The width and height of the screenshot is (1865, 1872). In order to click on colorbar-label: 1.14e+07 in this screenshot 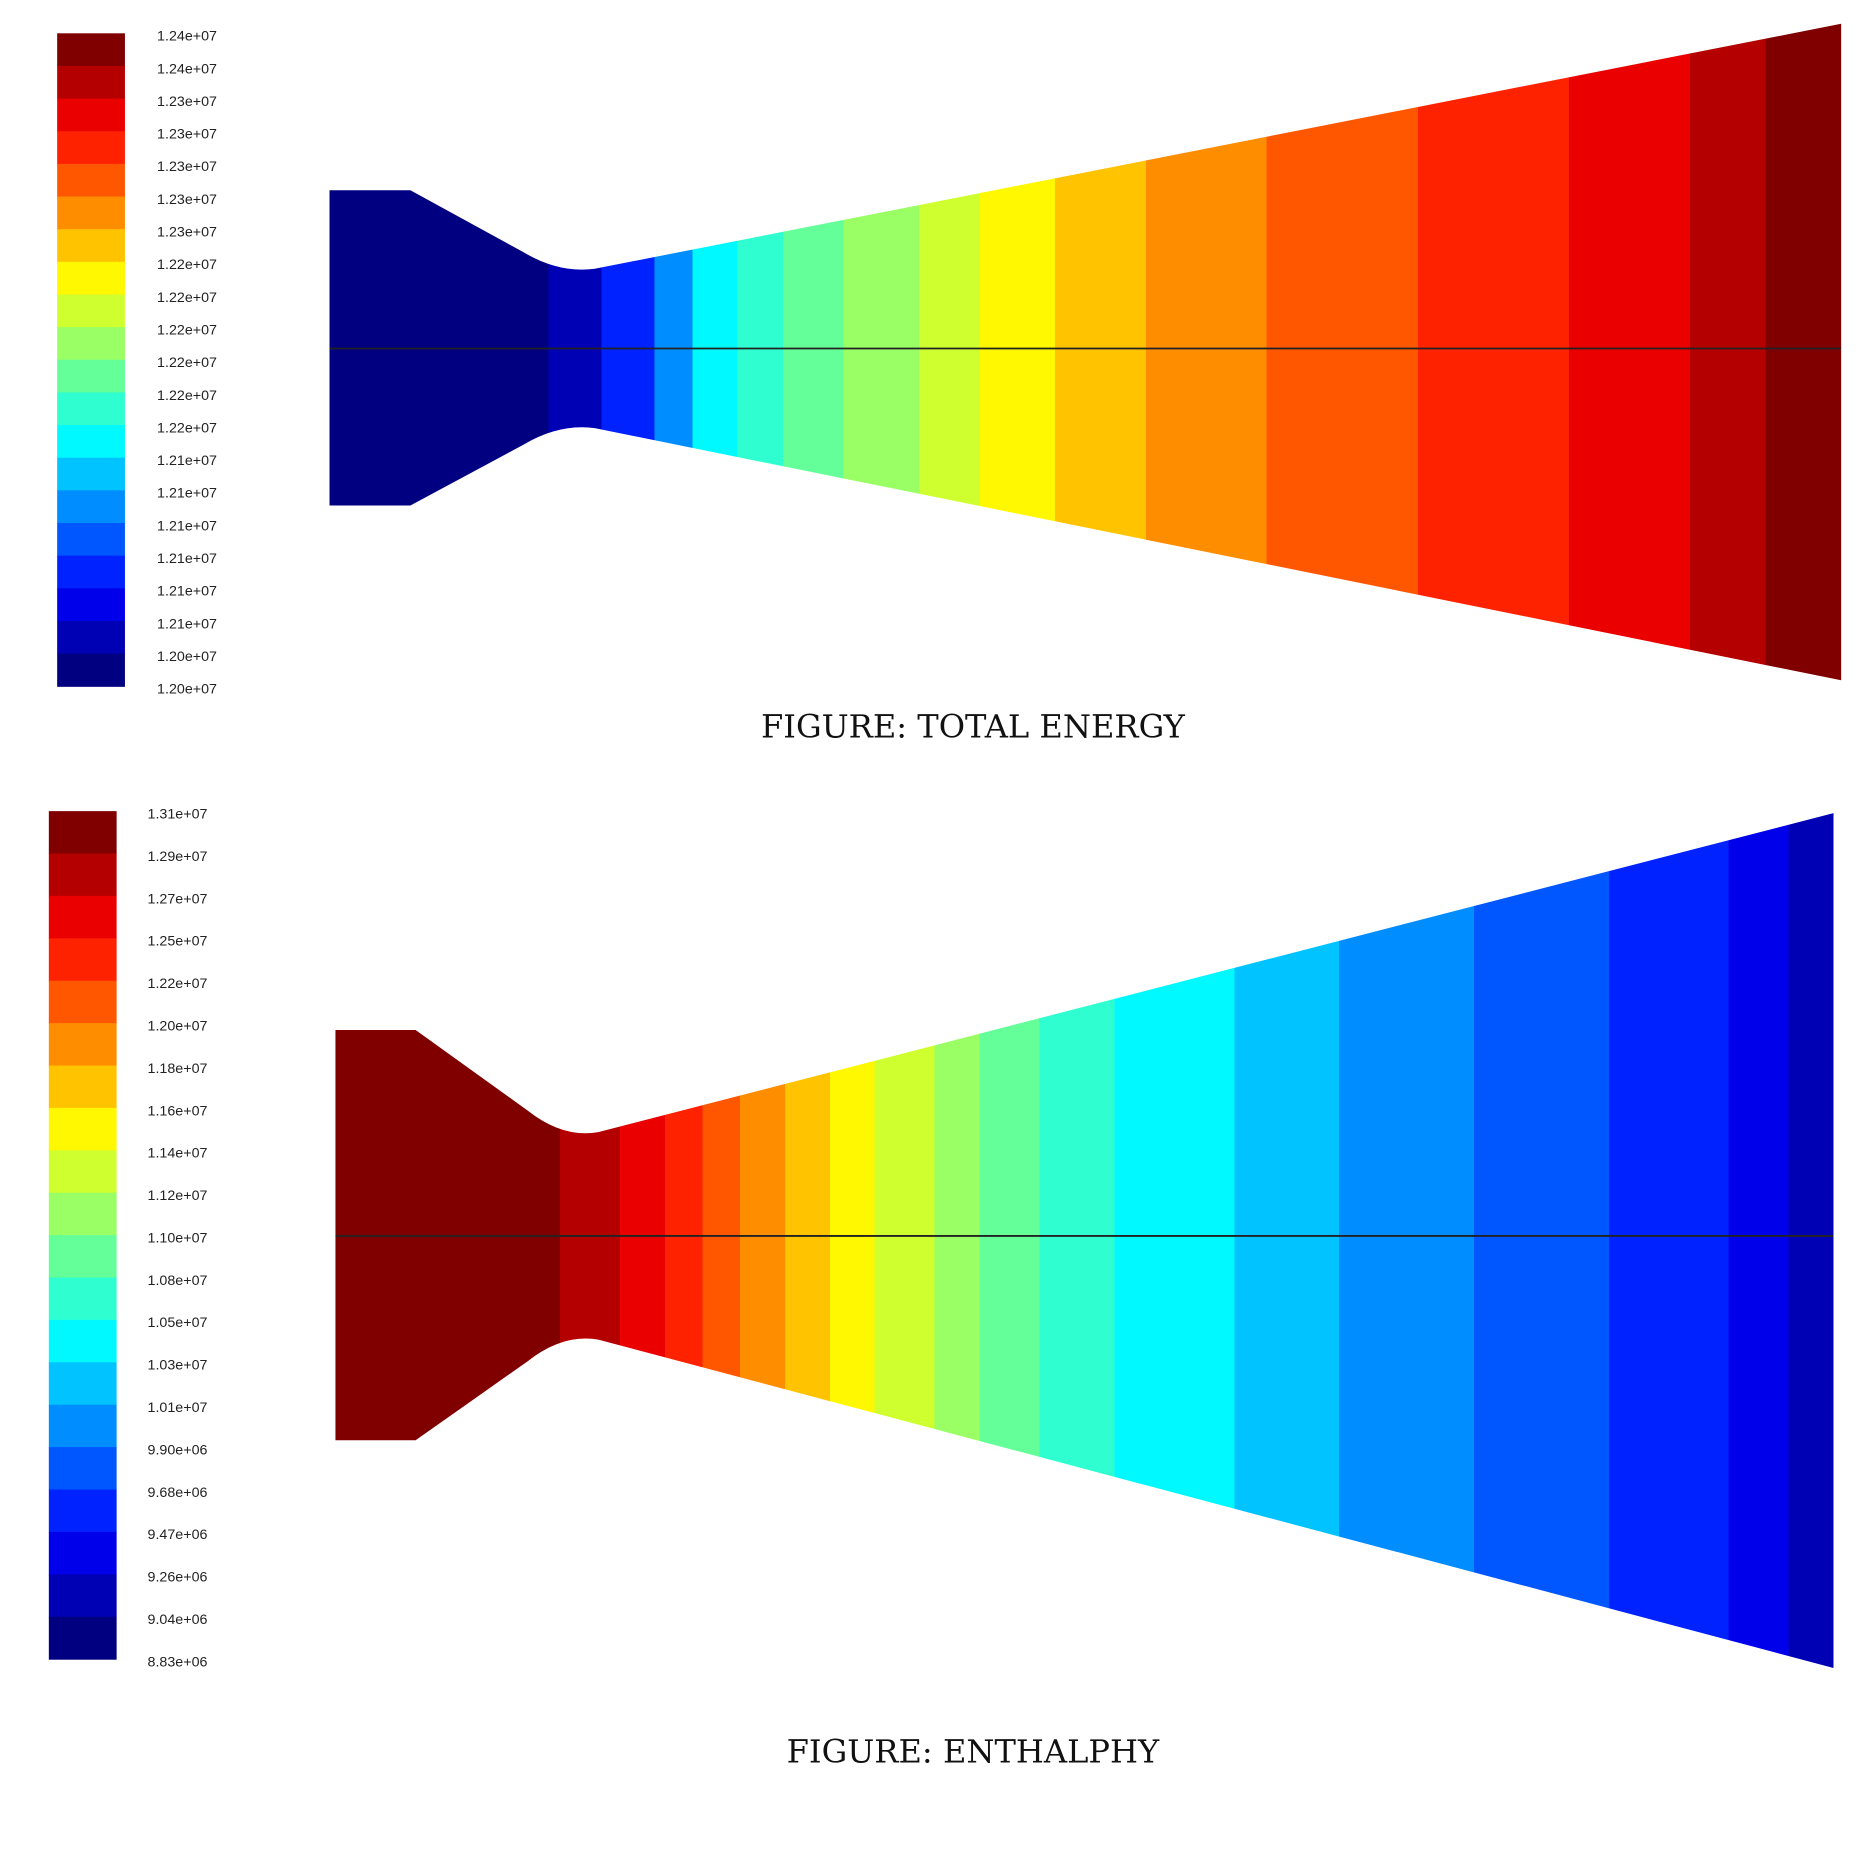, I will do `click(178, 1154)`.